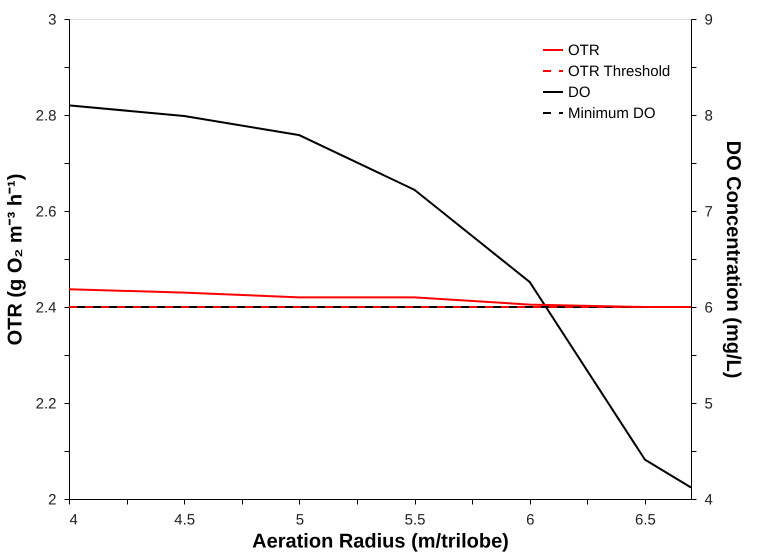 This screenshot has height=560, width=763. What do you see at coordinates (46, 404) in the screenshot?
I see `y-tick-label: 2.2` at bounding box center [46, 404].